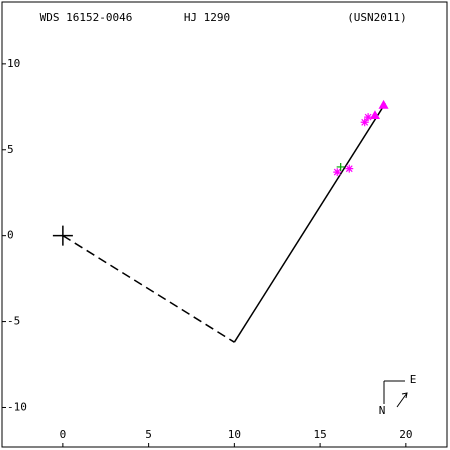 This screenshot has height=450, width=450. Describe the element at coordinates (10, 235) in the screenshot. I see `y-tick-label: 0` at that location.